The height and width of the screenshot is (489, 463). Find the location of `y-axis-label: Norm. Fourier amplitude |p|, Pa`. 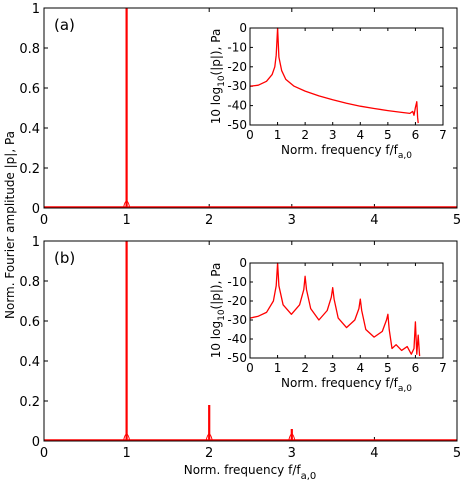

y-axis-label: Norm. Fourier amplitude |p|, Pa is located at coordinates (10, 225).